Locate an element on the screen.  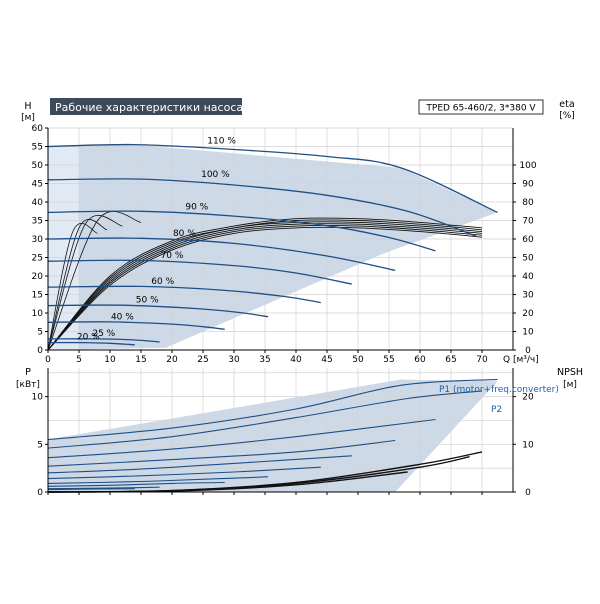
bottom-y2-tick-label: 0 is located at coordinates (528, 493).